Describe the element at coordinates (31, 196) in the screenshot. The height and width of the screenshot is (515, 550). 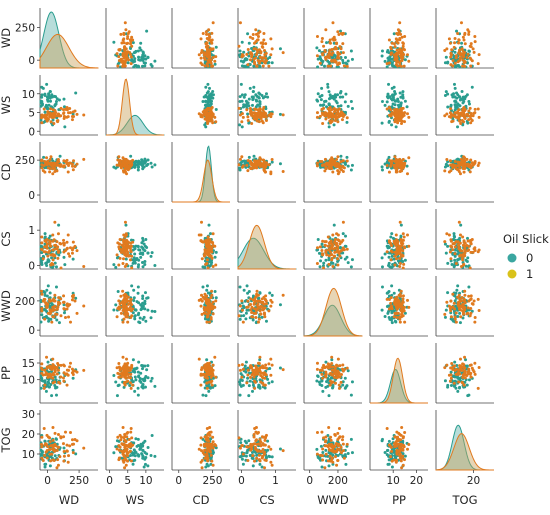
I see `y-tick-label: 0` at that location.